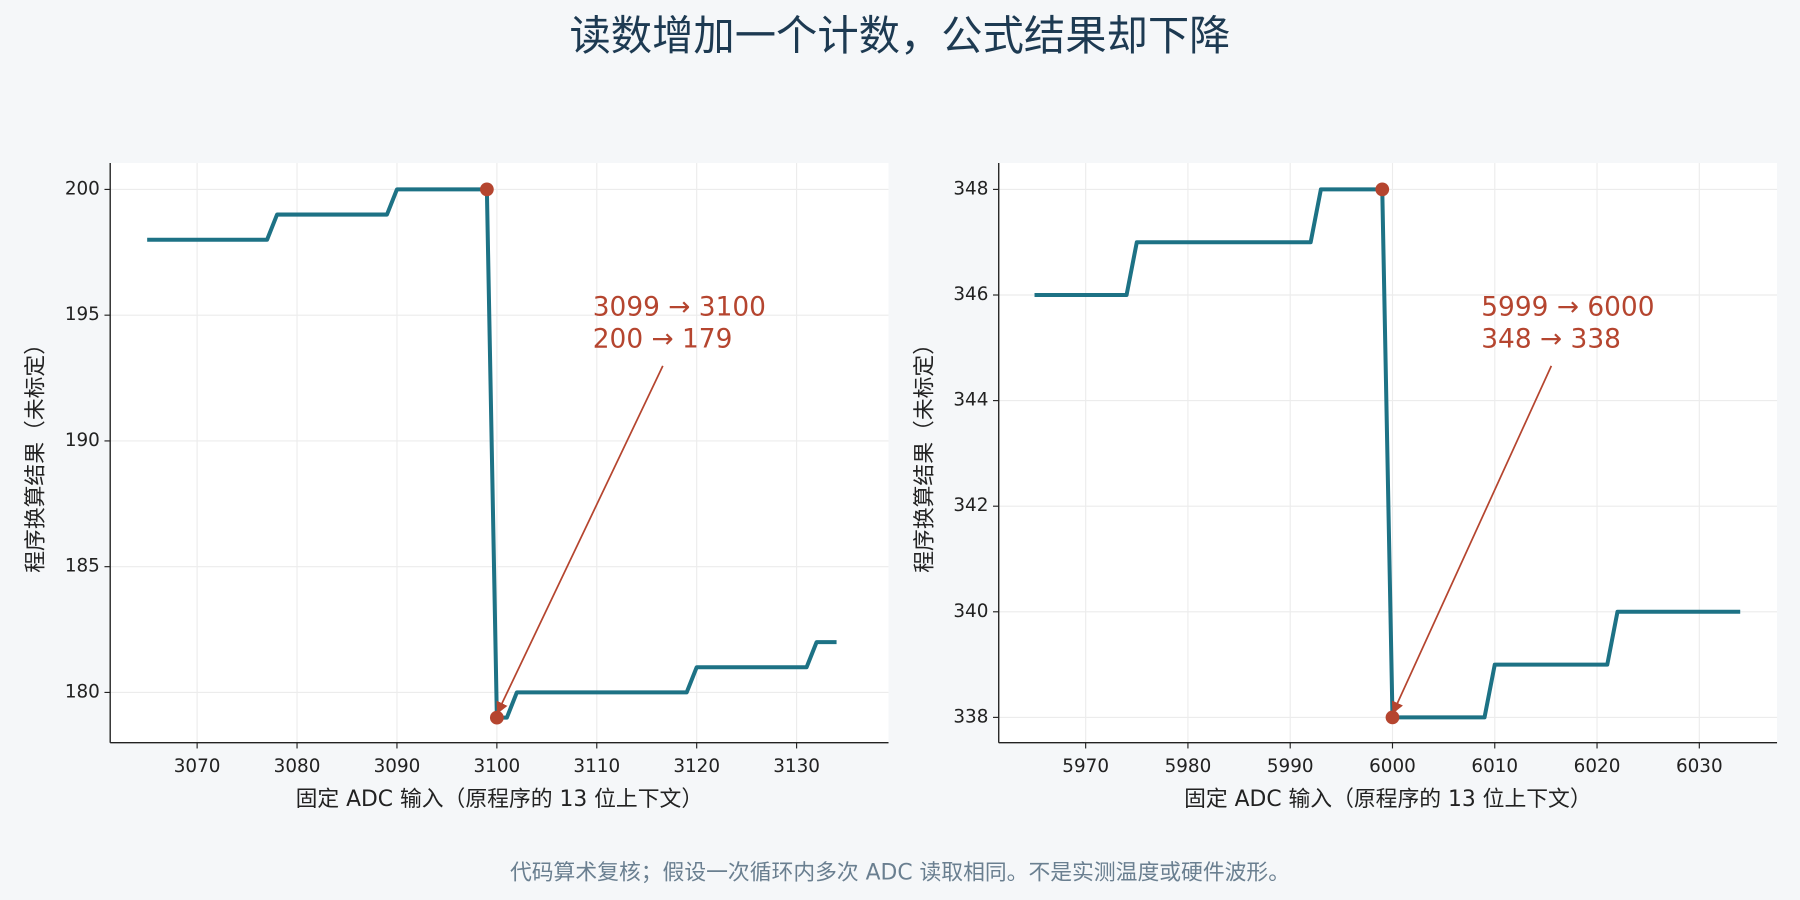  What do you see at coordinates (970, 294) in the screenshot?
I see `y-tick-label: 346` at bounding box center [970, 294].